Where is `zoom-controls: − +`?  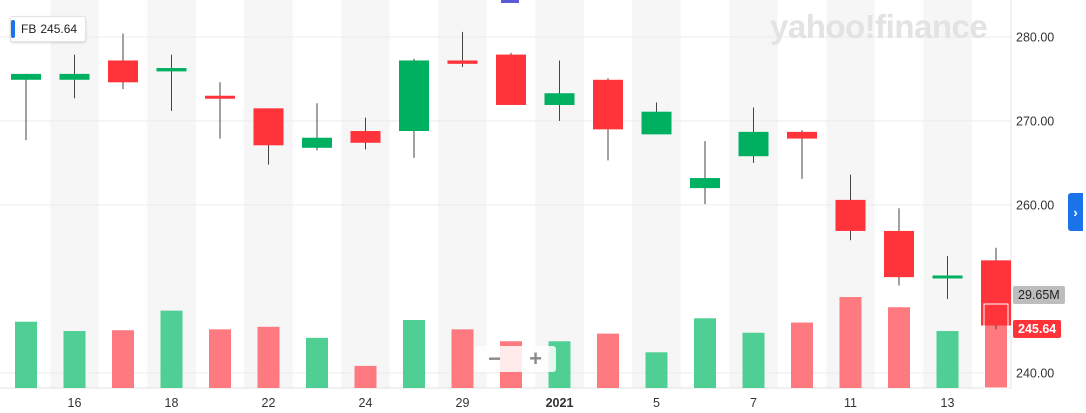
zoom-controls: − + is located at coordinates (515, 359).